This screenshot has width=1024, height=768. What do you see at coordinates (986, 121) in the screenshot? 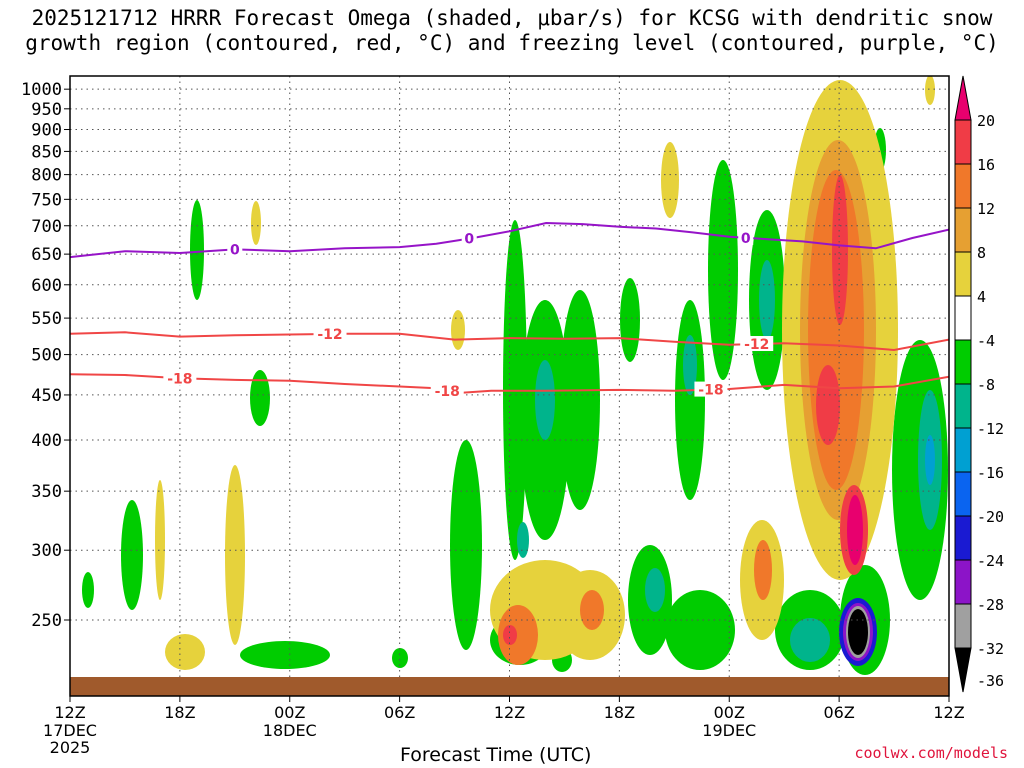
I see `colorbar-label: 20` at bounding box center [986, 121].